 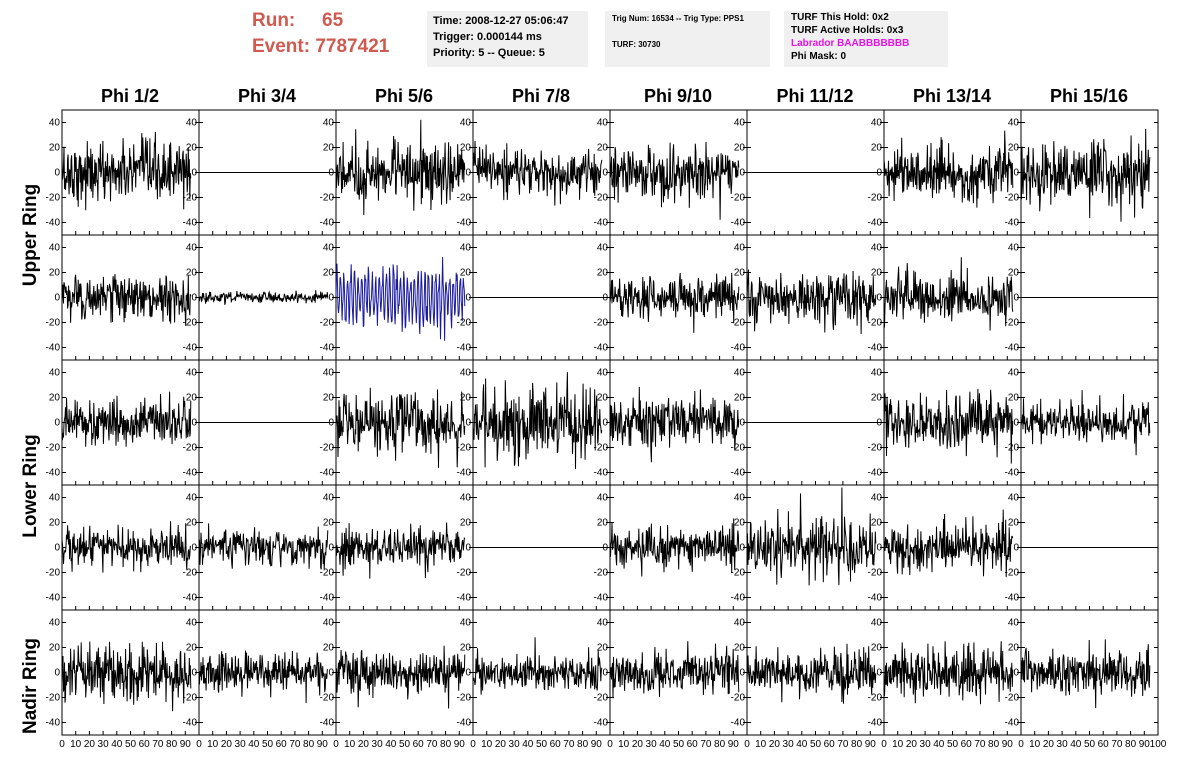 I want to click on column-header: Phi 9/10, so click(x=678, y=96).